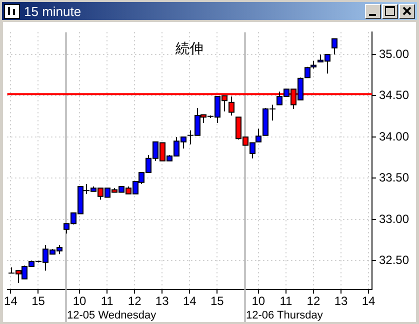  I want to click on y-tick-label: 35.00, so click(394, 53).